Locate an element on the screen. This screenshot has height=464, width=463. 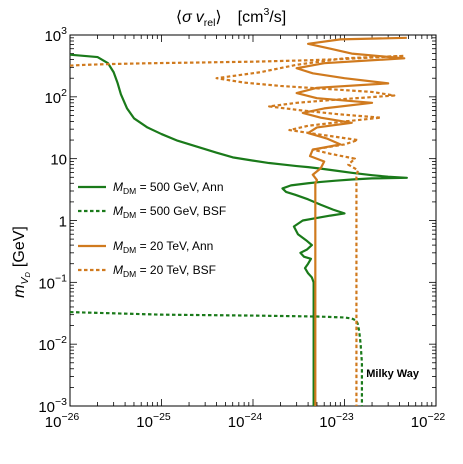
y-tick-label: 10 is located at coordinates (58, 160).